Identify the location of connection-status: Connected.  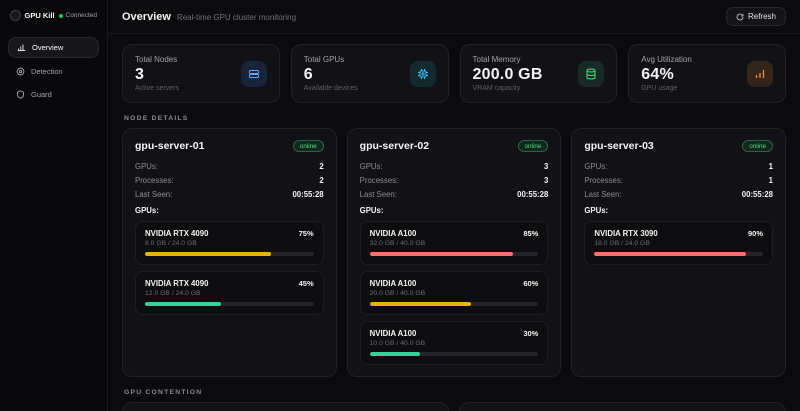
(77, 15).